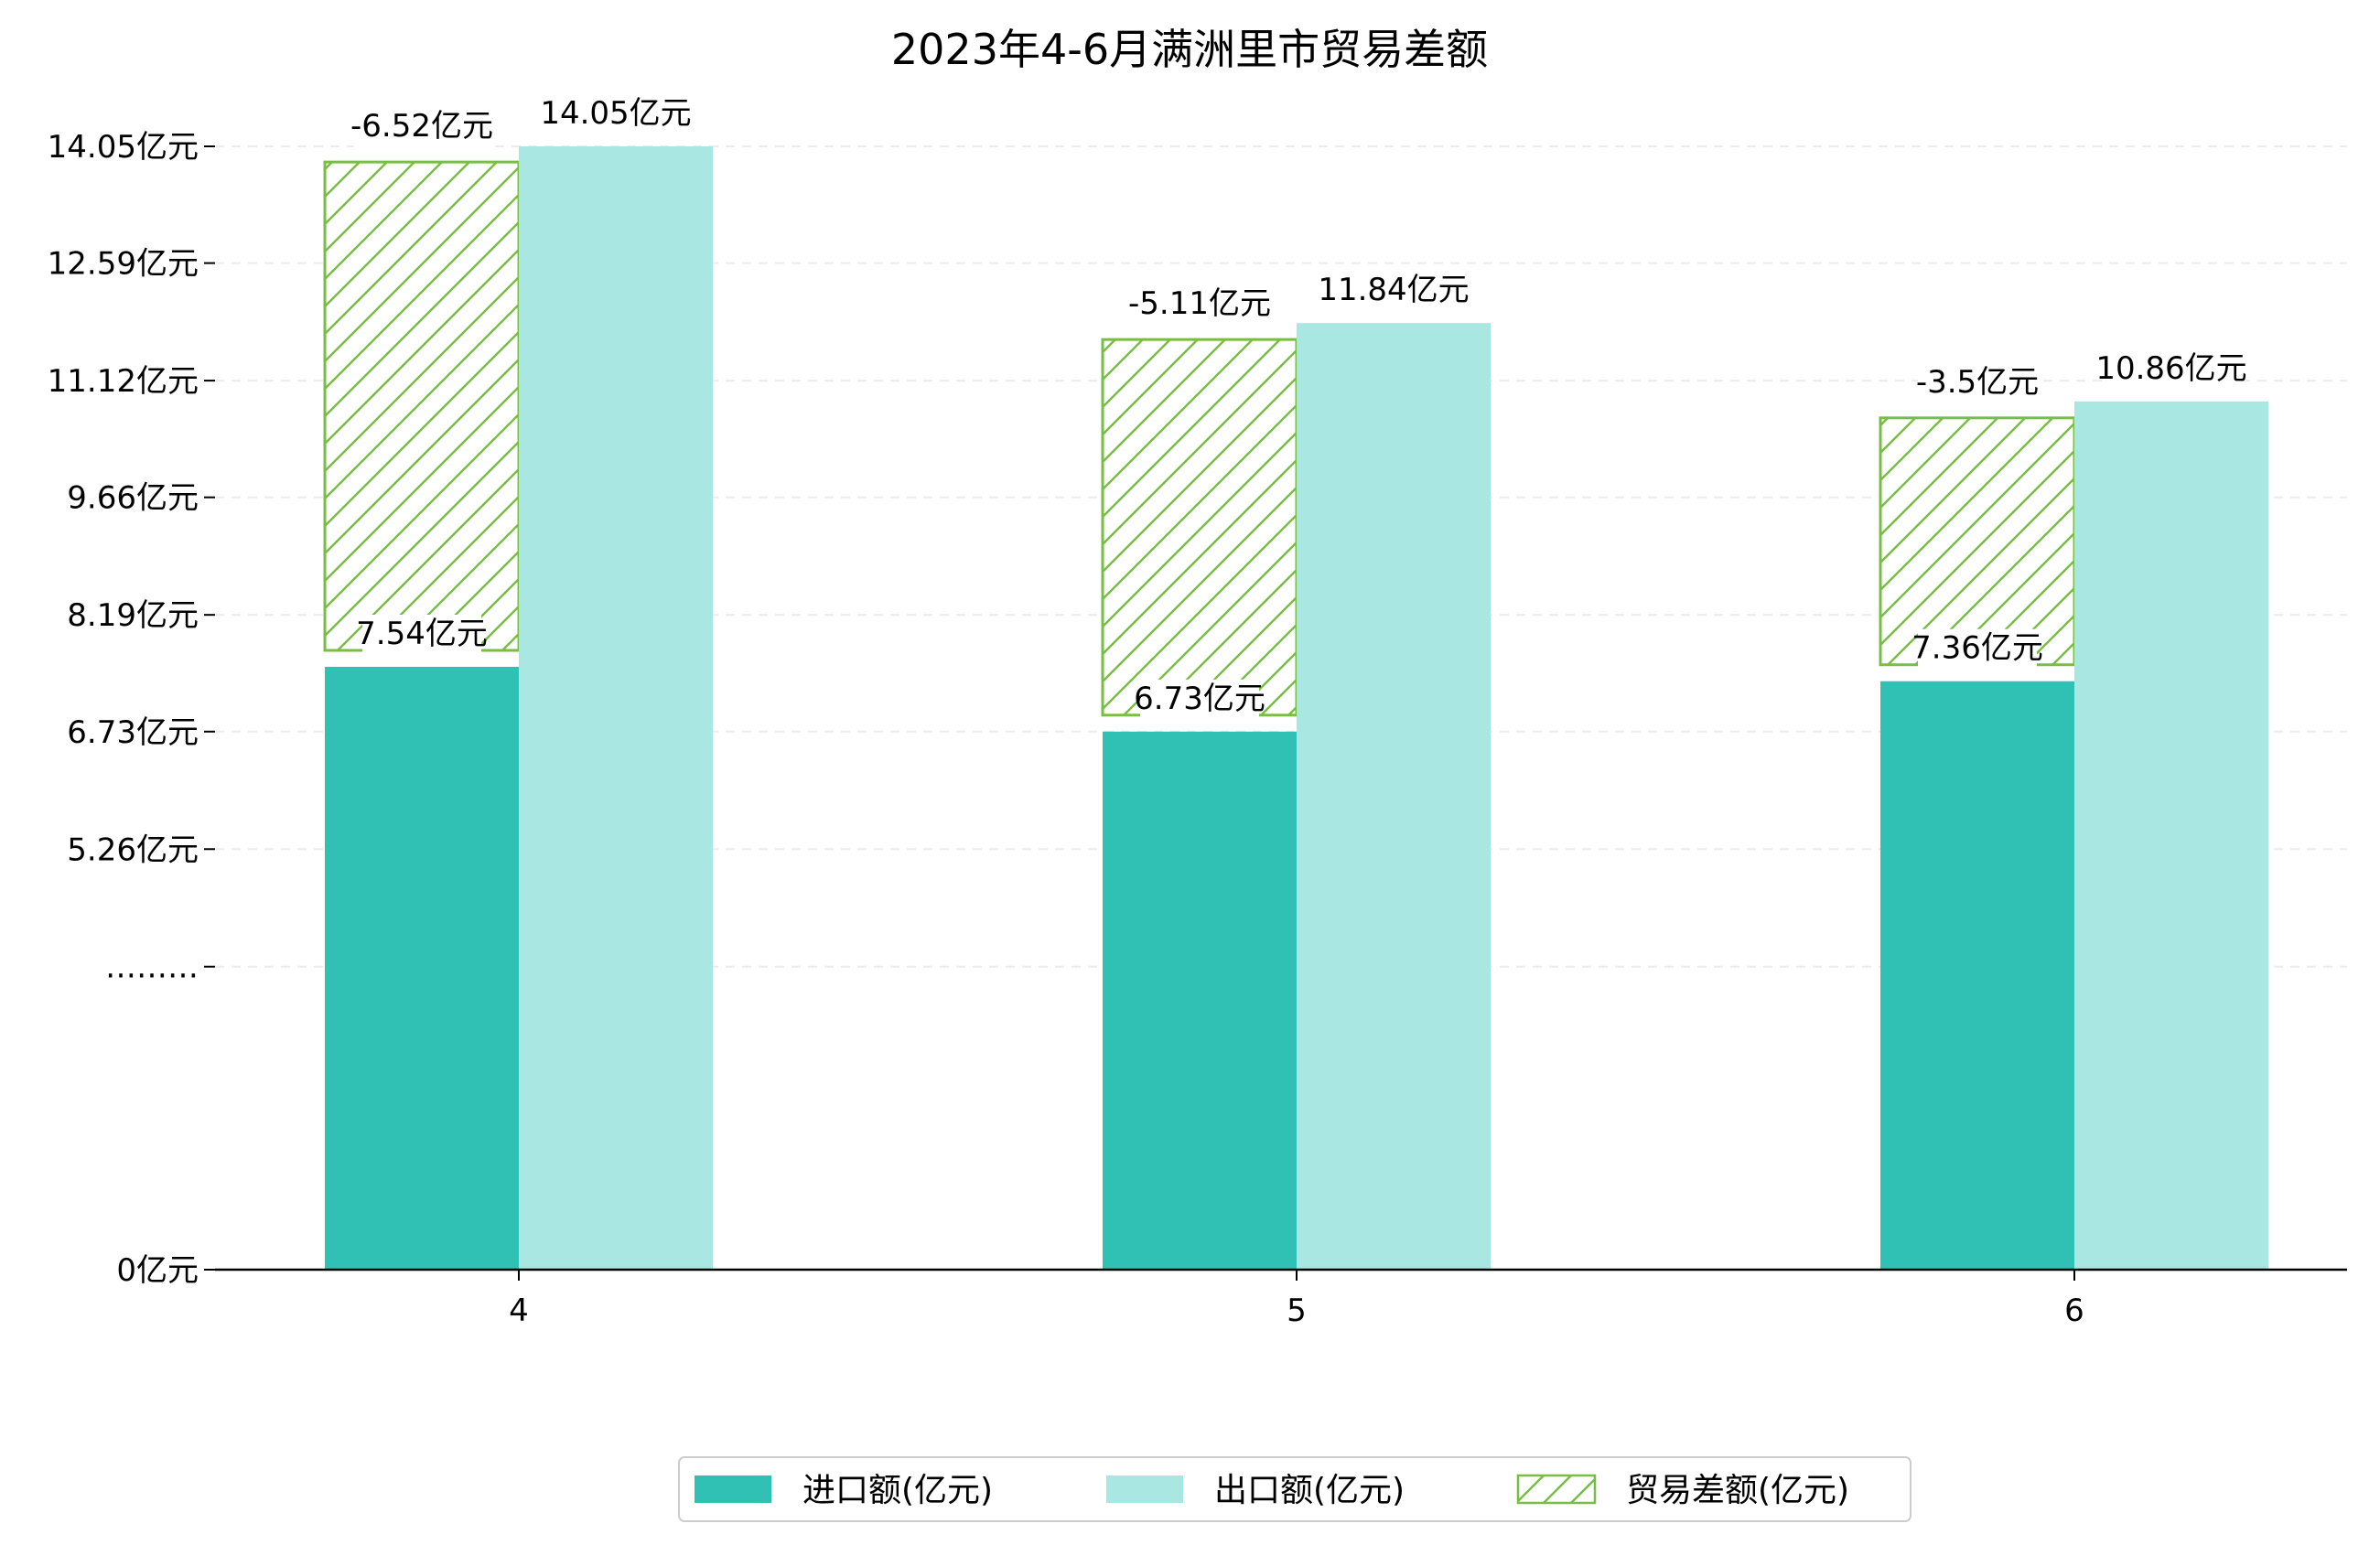 This screenshot has height=1545, width=2380. What do you see at coordinates (157, 1270) in the screenshot?
I see `y-tick-label: 0亿元` at bounding box center [157, 1270].